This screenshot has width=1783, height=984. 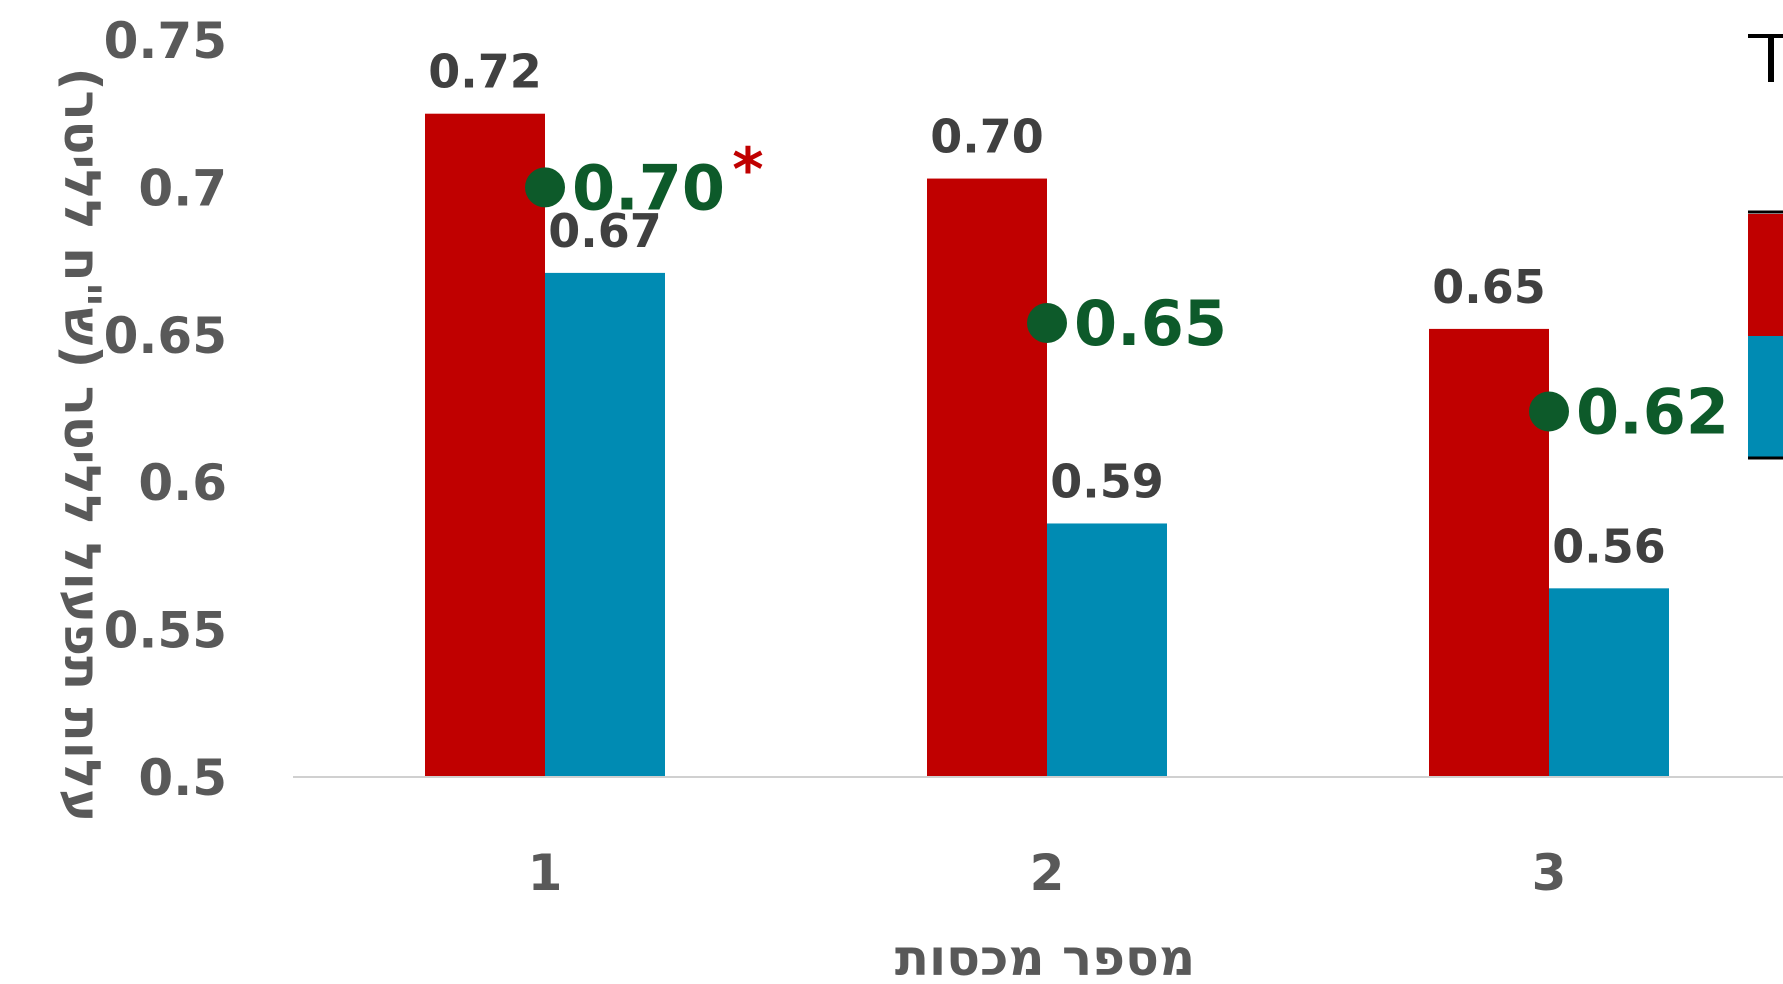 What do you see at coordinates (987, 477) in the screenshot?
I see `bar-series1-cat2` at bounding box center [987, 477].